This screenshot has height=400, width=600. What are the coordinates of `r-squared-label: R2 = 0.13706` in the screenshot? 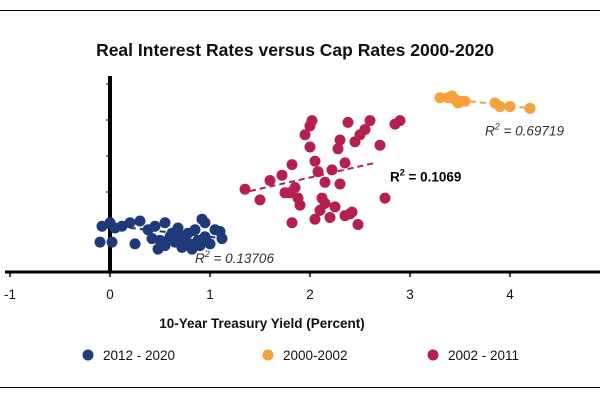 It's located at (234, 257).